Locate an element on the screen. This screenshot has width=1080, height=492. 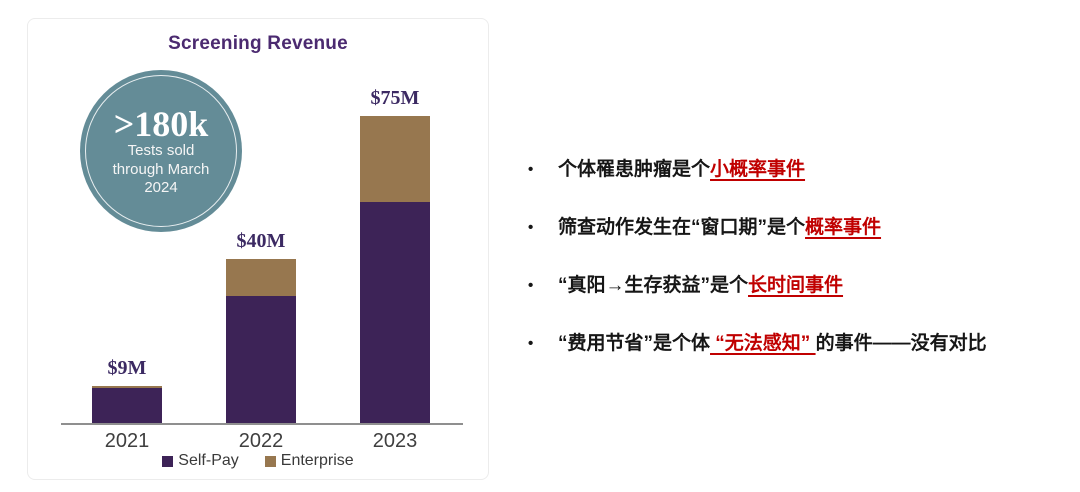
bullet-item-3: • “真阳→生存获益”是个长时间事件 is located at coordinates (804, 285).